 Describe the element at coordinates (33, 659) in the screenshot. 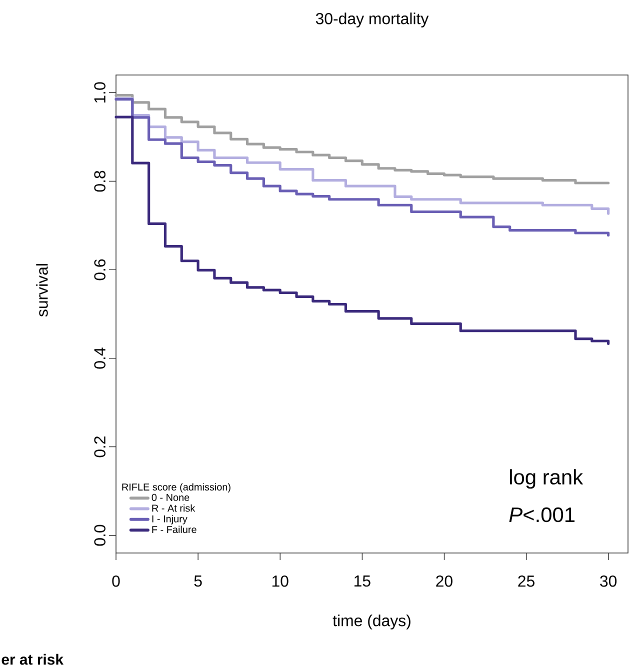

I see `text: er at risk` at that location.